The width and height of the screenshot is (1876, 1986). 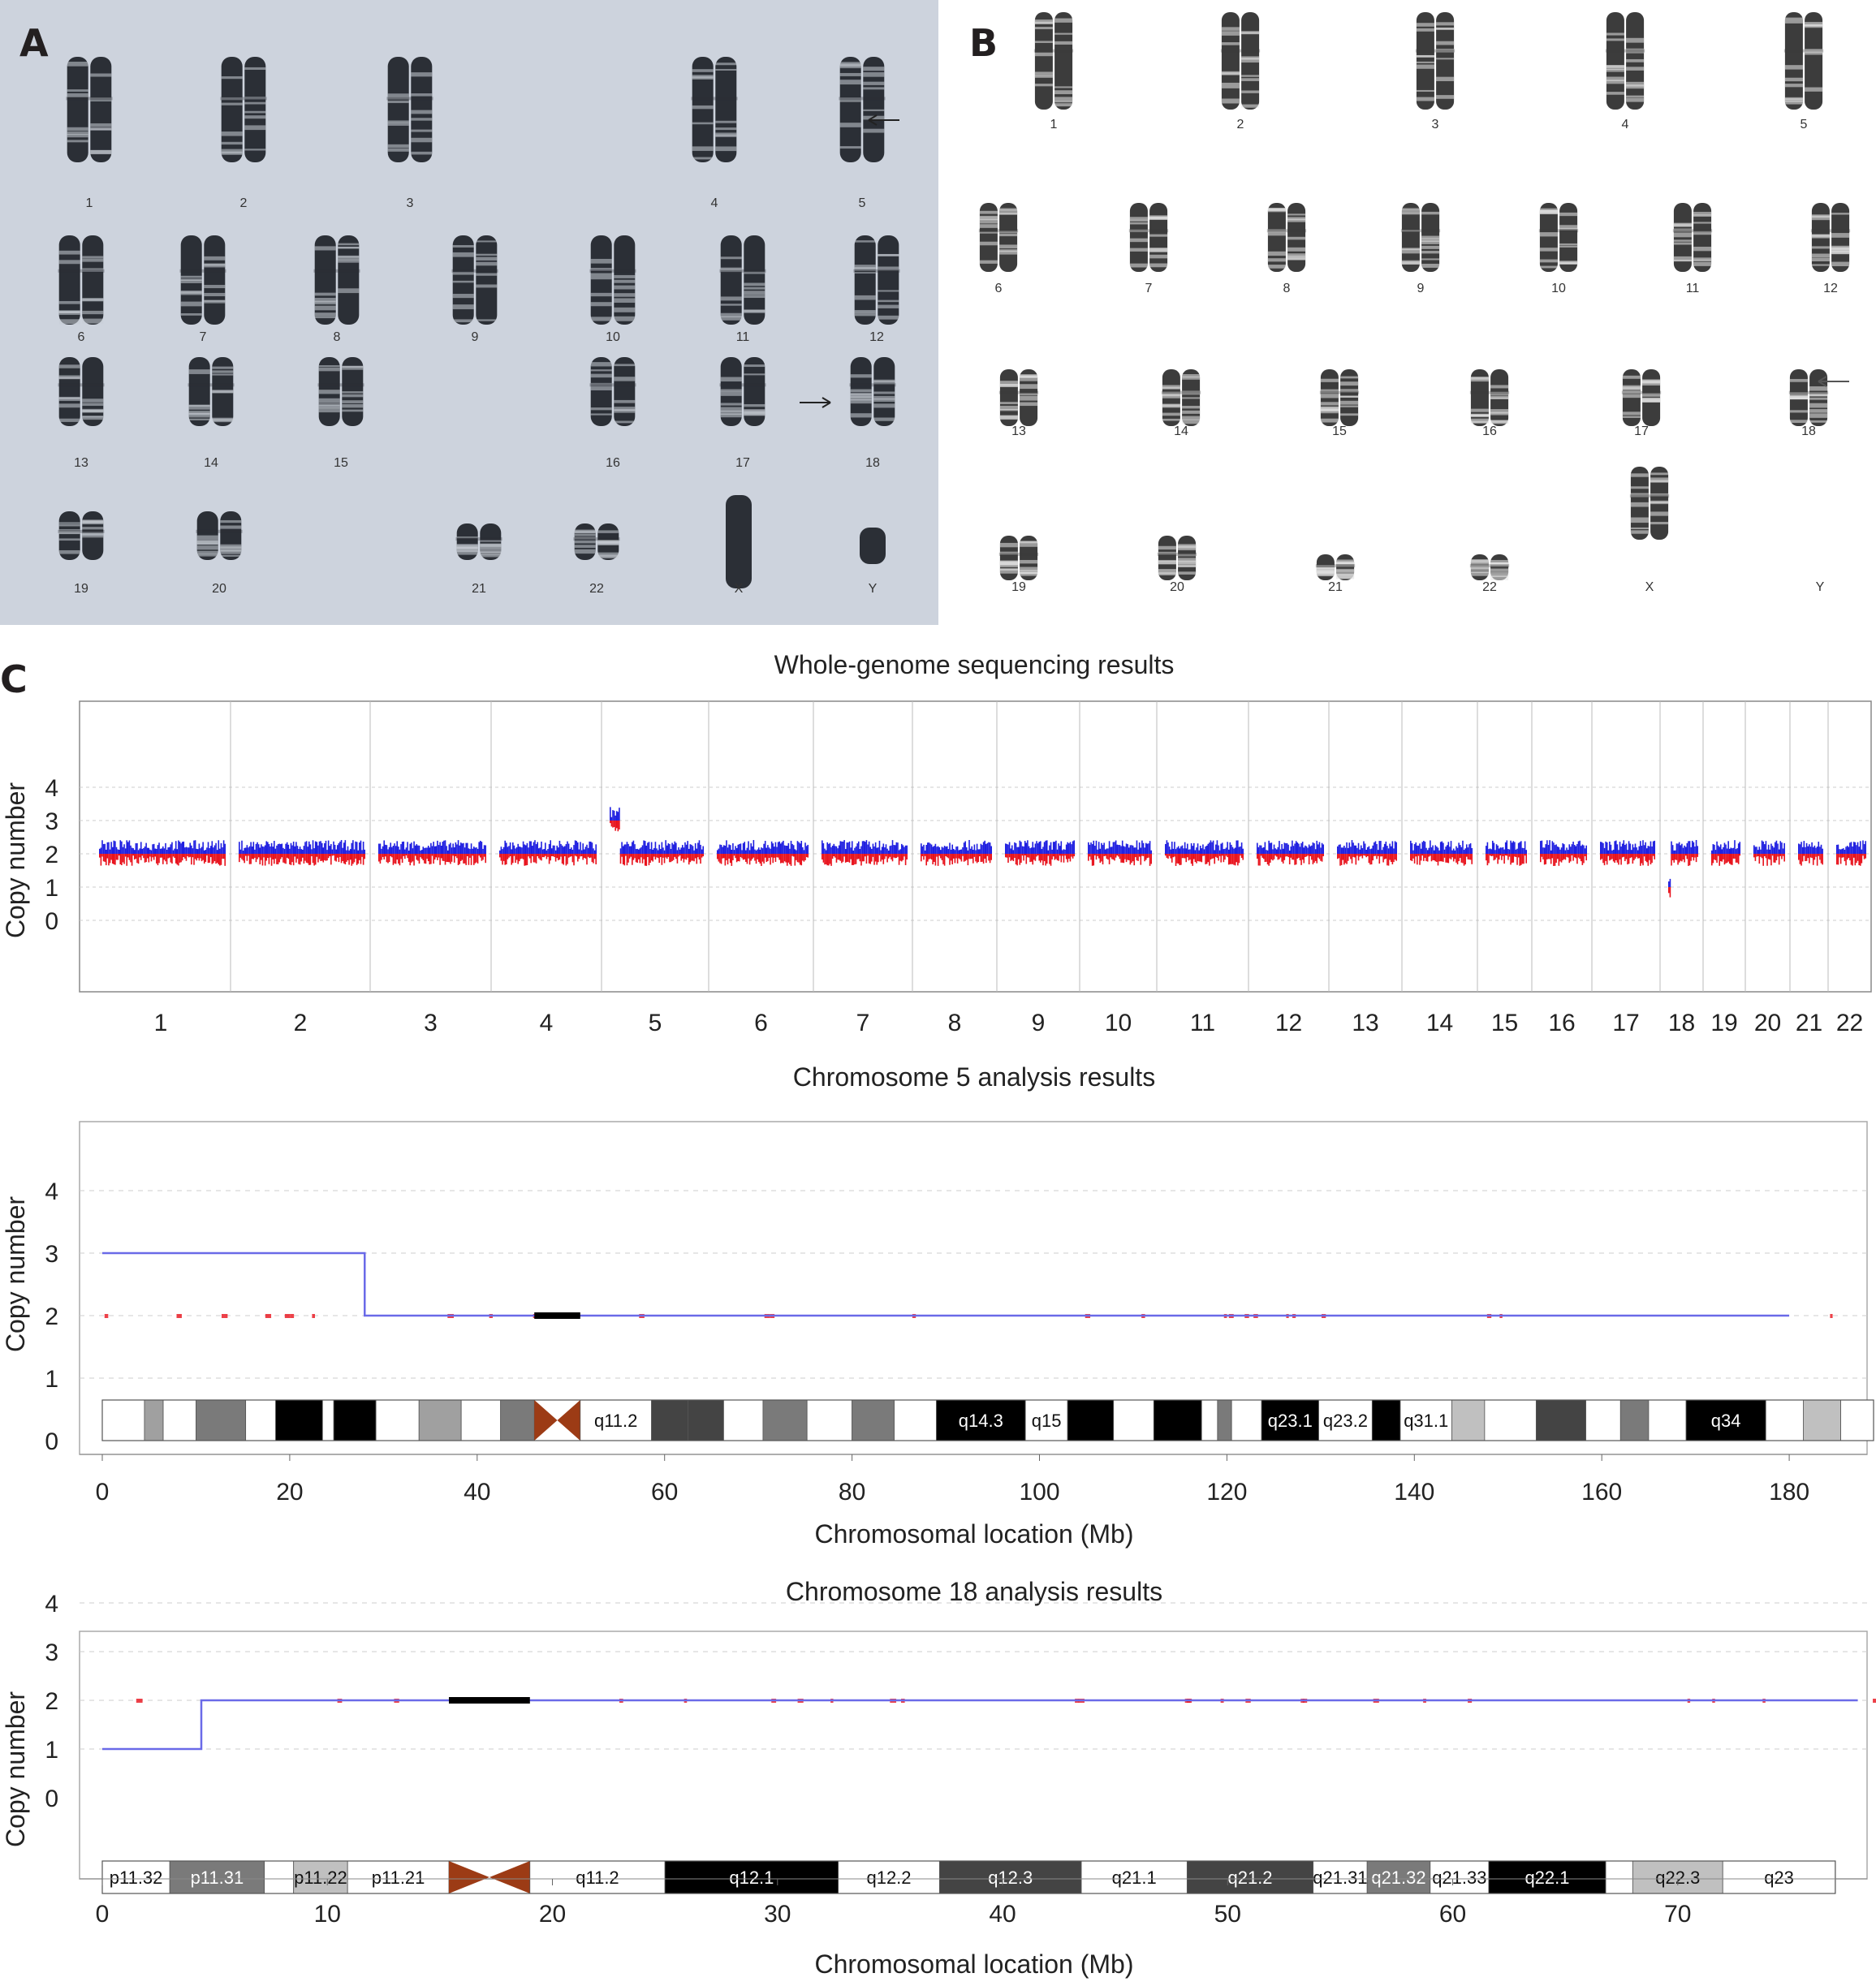 I want to click on chromosome-label: 22, so click(x=596, y=589).